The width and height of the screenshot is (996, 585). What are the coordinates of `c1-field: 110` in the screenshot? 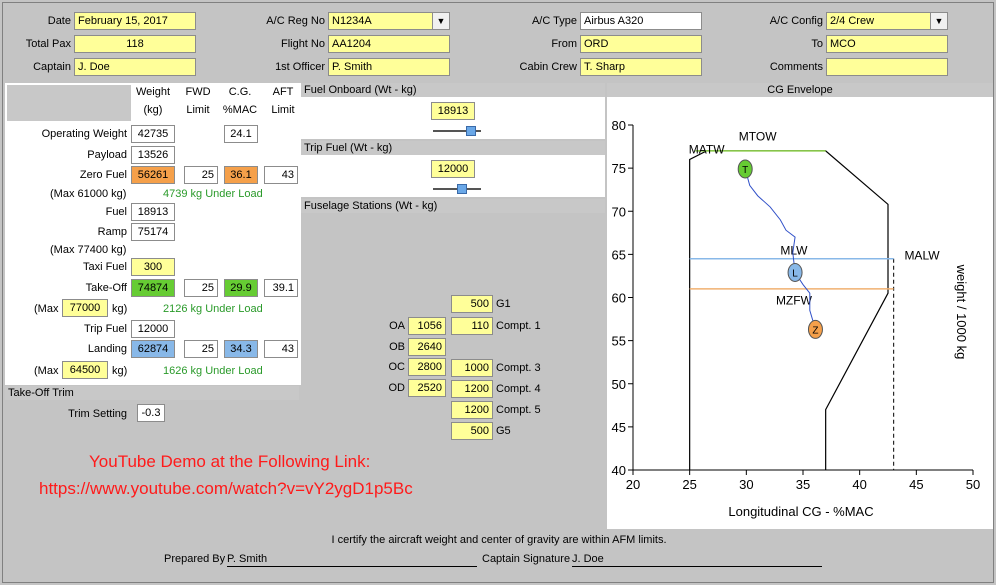 It's located at (472, 326).